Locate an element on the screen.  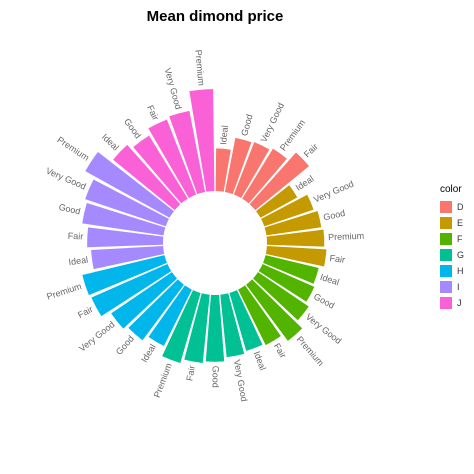
bar-d-premium is located at coordinates (264, 176).